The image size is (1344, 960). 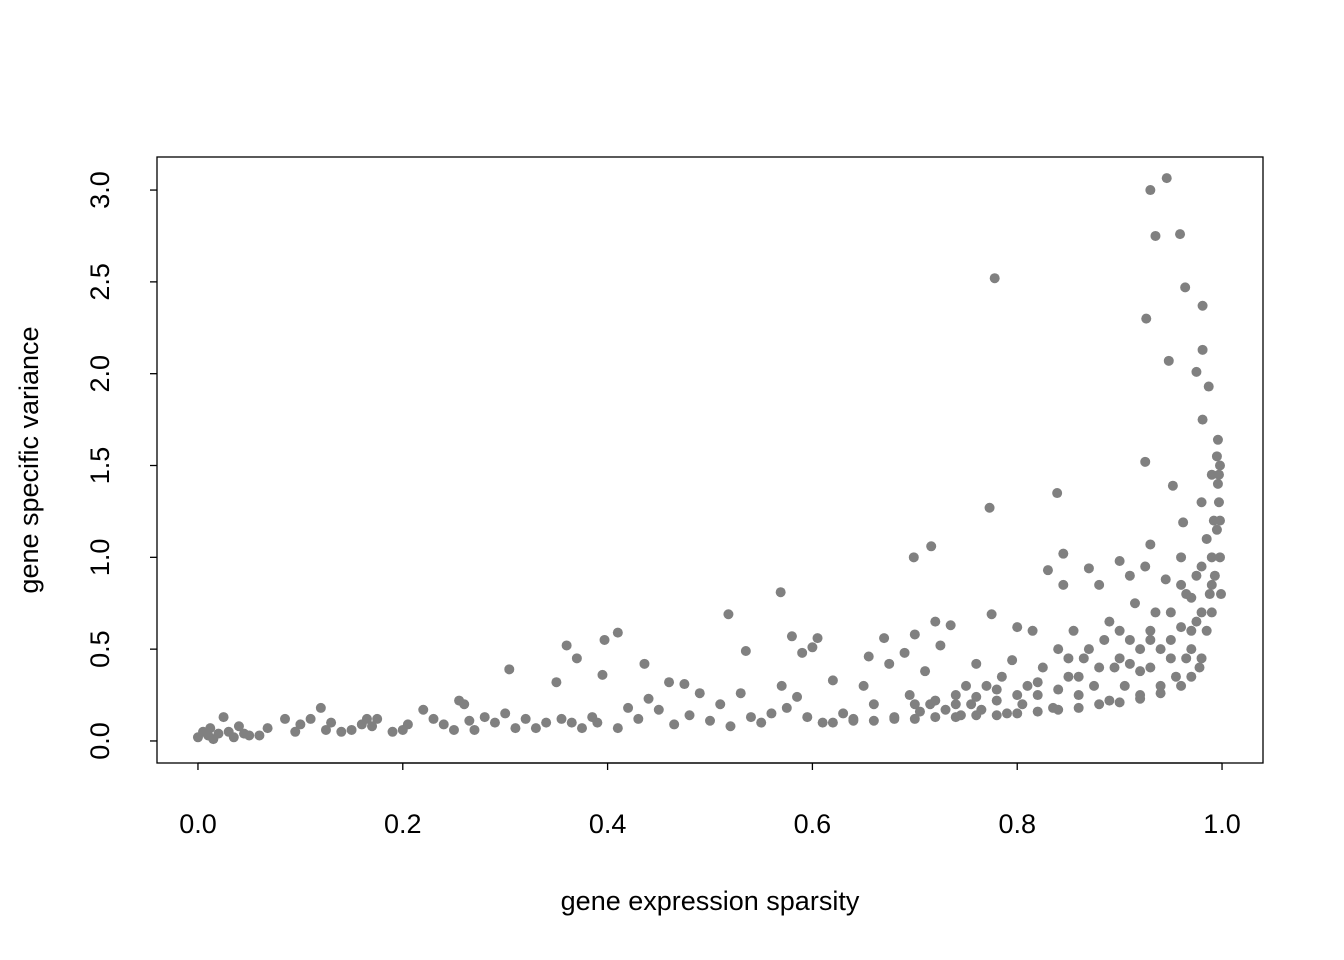 What do you see at coordinates (100, 649) in the screenshot?
I see `y-tick-label: 0.5` at bounding box center [100, 649].